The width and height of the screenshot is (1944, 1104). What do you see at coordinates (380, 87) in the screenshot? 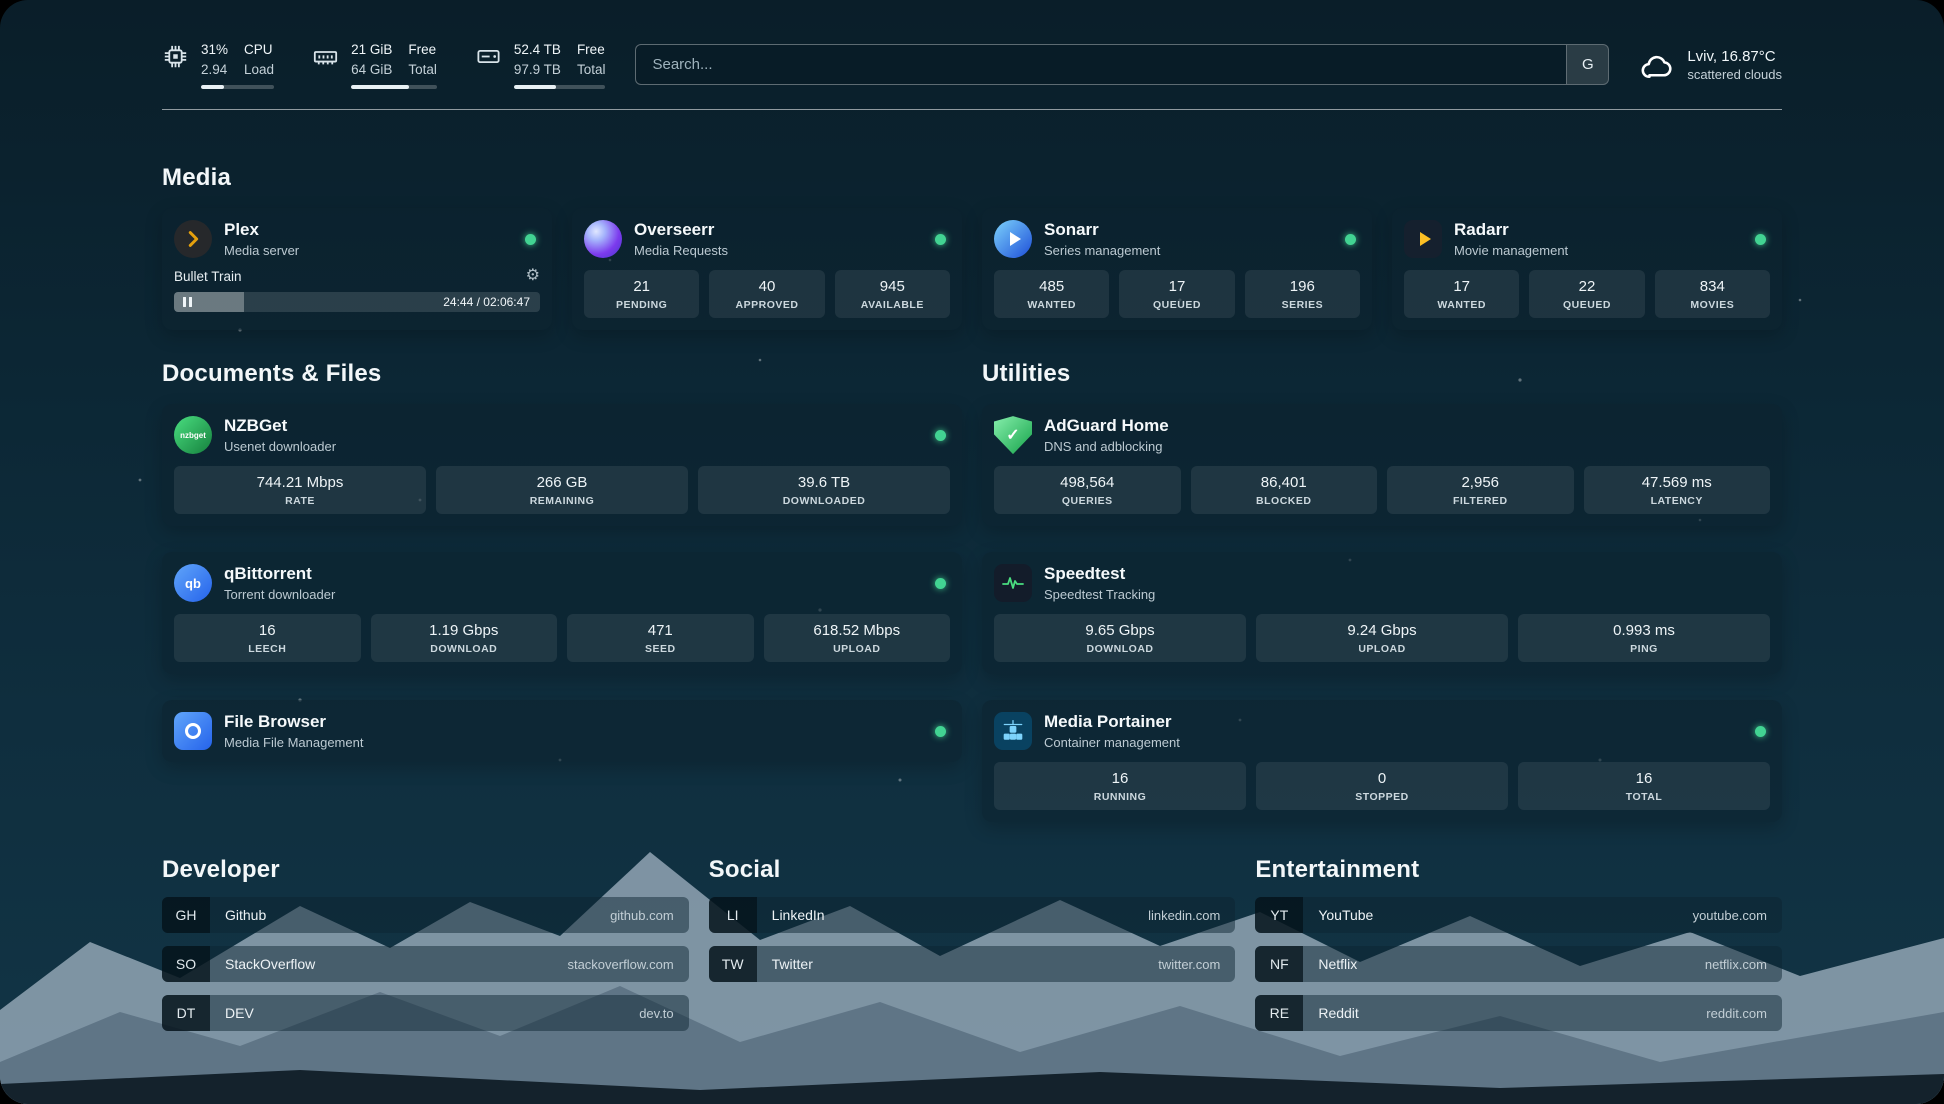
I see `memory-progress-fill` at bounding box center [380, 87].